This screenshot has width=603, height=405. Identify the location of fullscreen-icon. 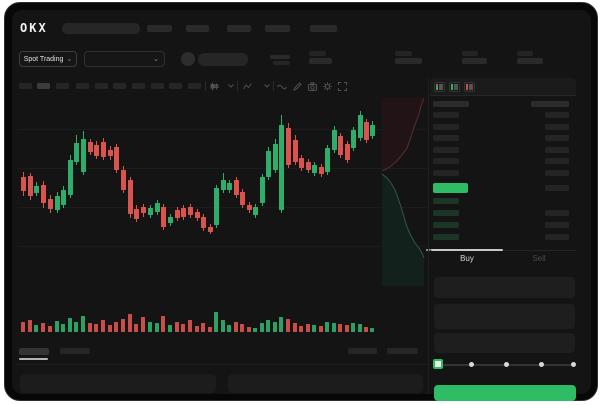
(342, 86).